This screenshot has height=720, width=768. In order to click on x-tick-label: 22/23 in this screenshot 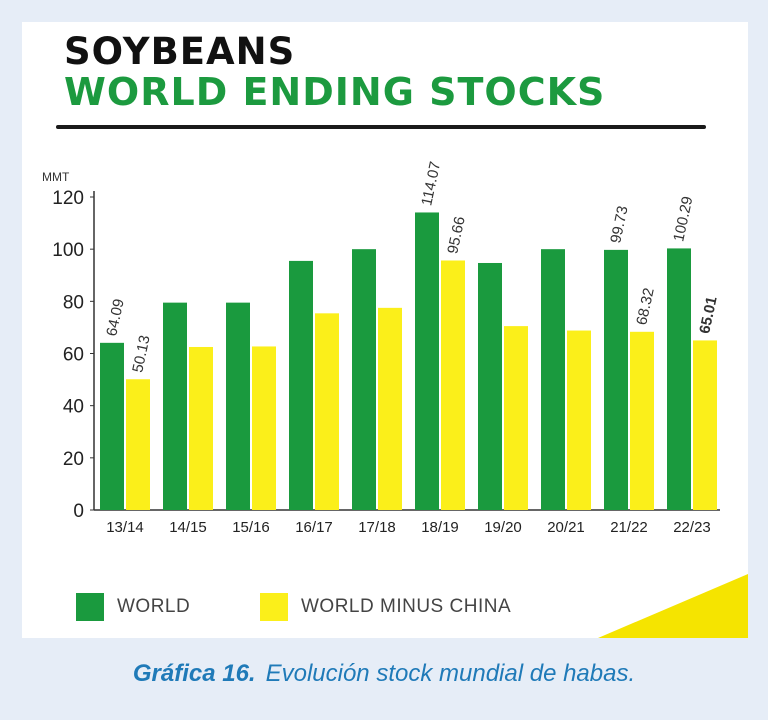, I will do `click(692, 527)`.